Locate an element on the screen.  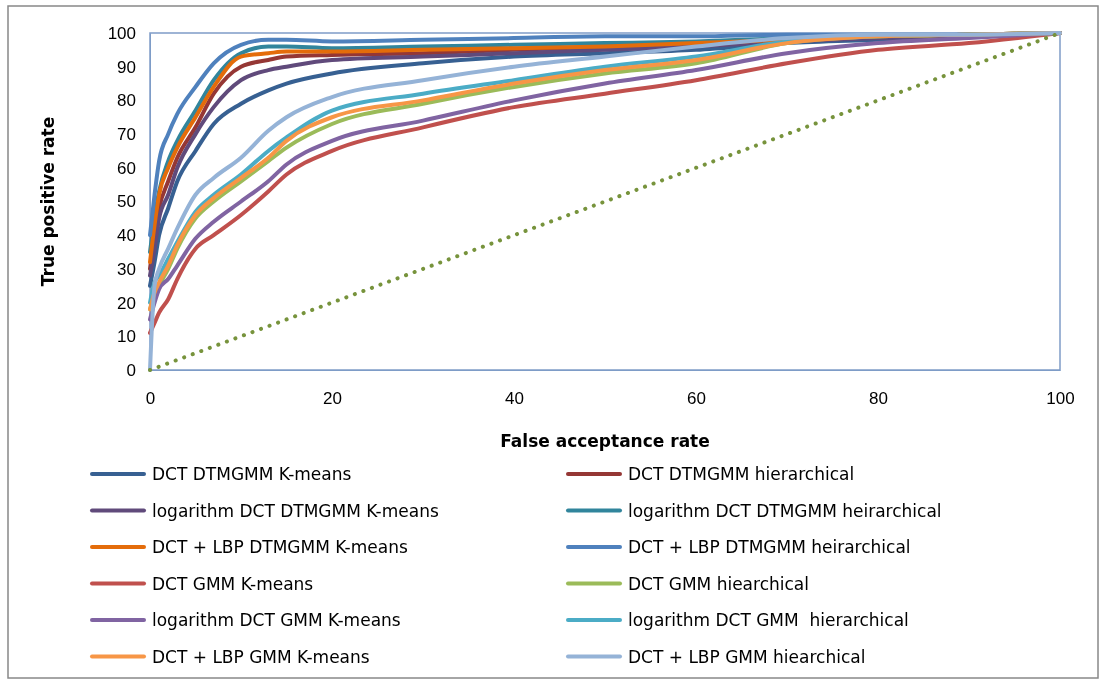
x-tick-label: 60 is located at coordinates (696, 399).